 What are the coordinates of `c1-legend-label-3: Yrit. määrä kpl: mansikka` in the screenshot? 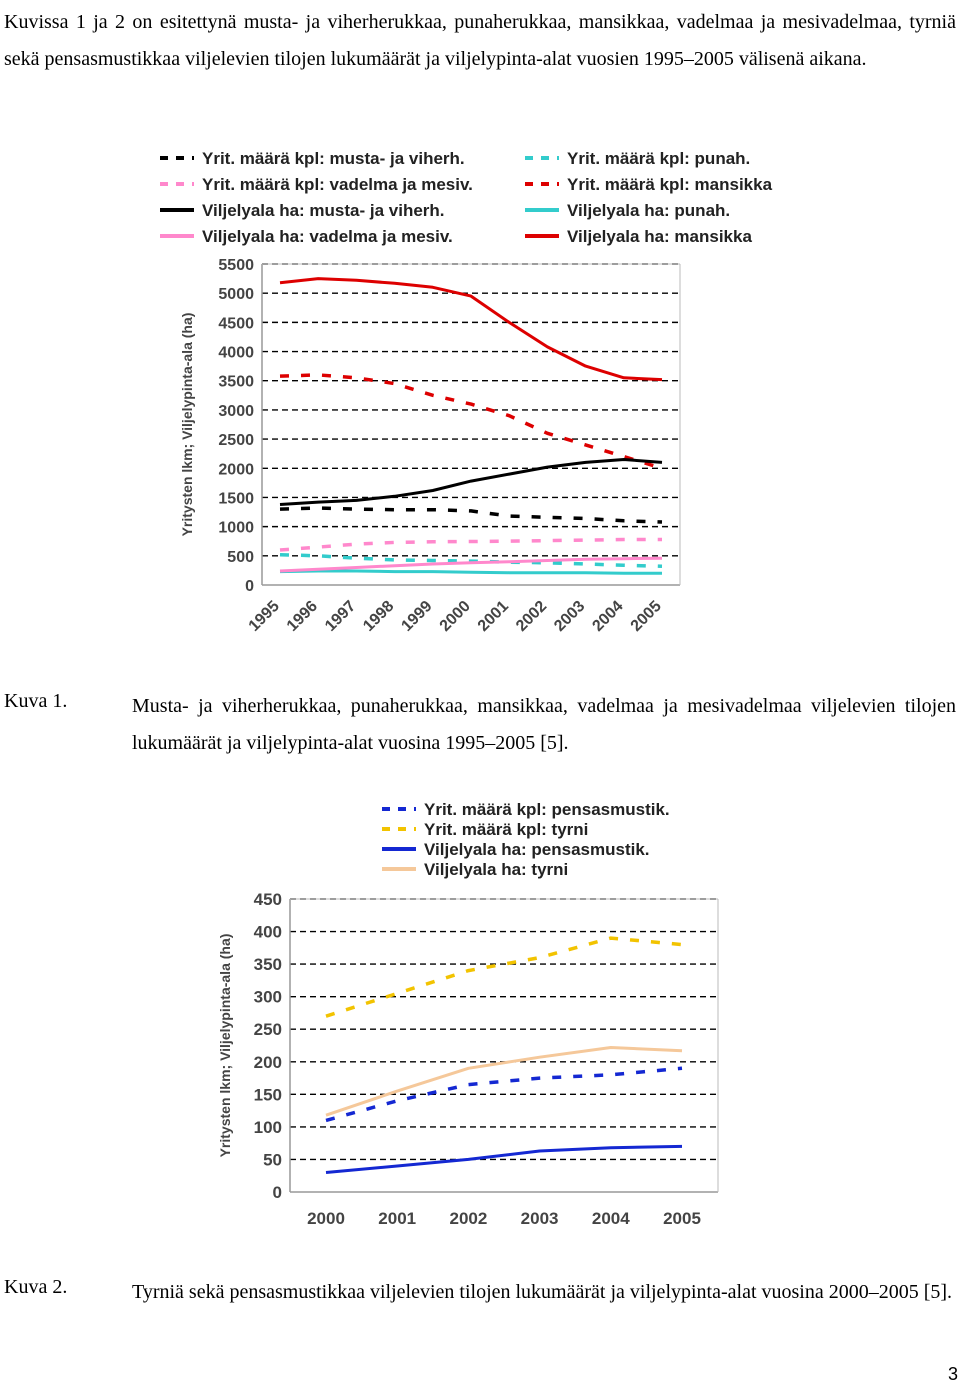 It's located at (670, 184).